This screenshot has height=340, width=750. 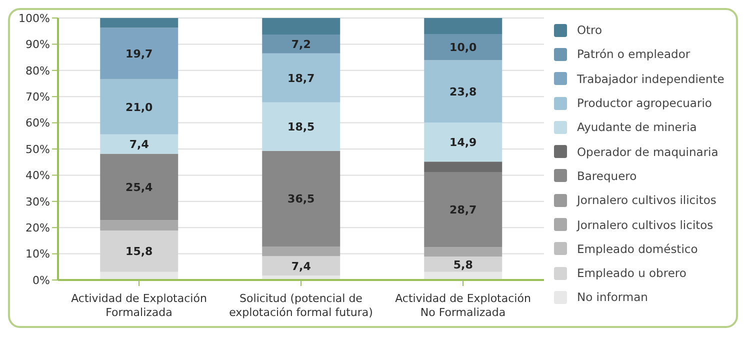 What do you see at coordinates (38, 254) in the screenshot?
I see `y-tick-label: 10%` at bounding box center [38, 254].